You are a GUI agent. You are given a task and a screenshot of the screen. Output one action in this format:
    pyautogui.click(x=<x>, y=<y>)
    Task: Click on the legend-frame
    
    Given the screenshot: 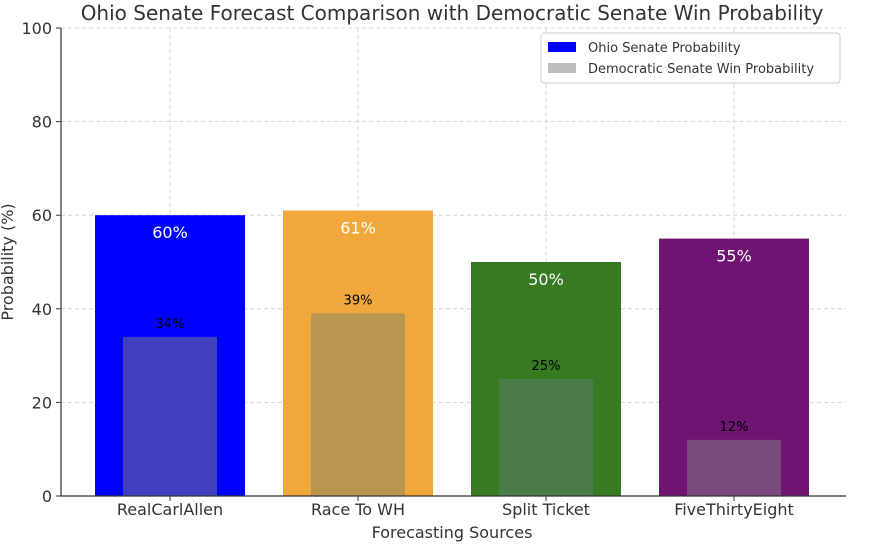 What is the action you would take?
    pyautogui.click(x=690, y=58)
    